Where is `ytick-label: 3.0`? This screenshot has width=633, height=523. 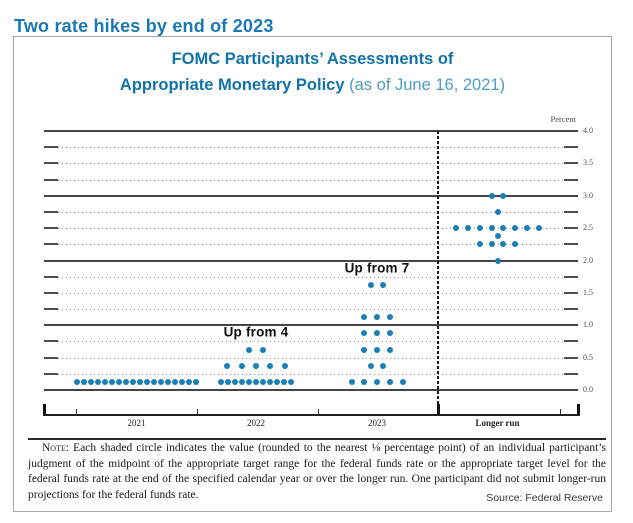
ytick-label: 3.0 is located at coordinates (588, 195).